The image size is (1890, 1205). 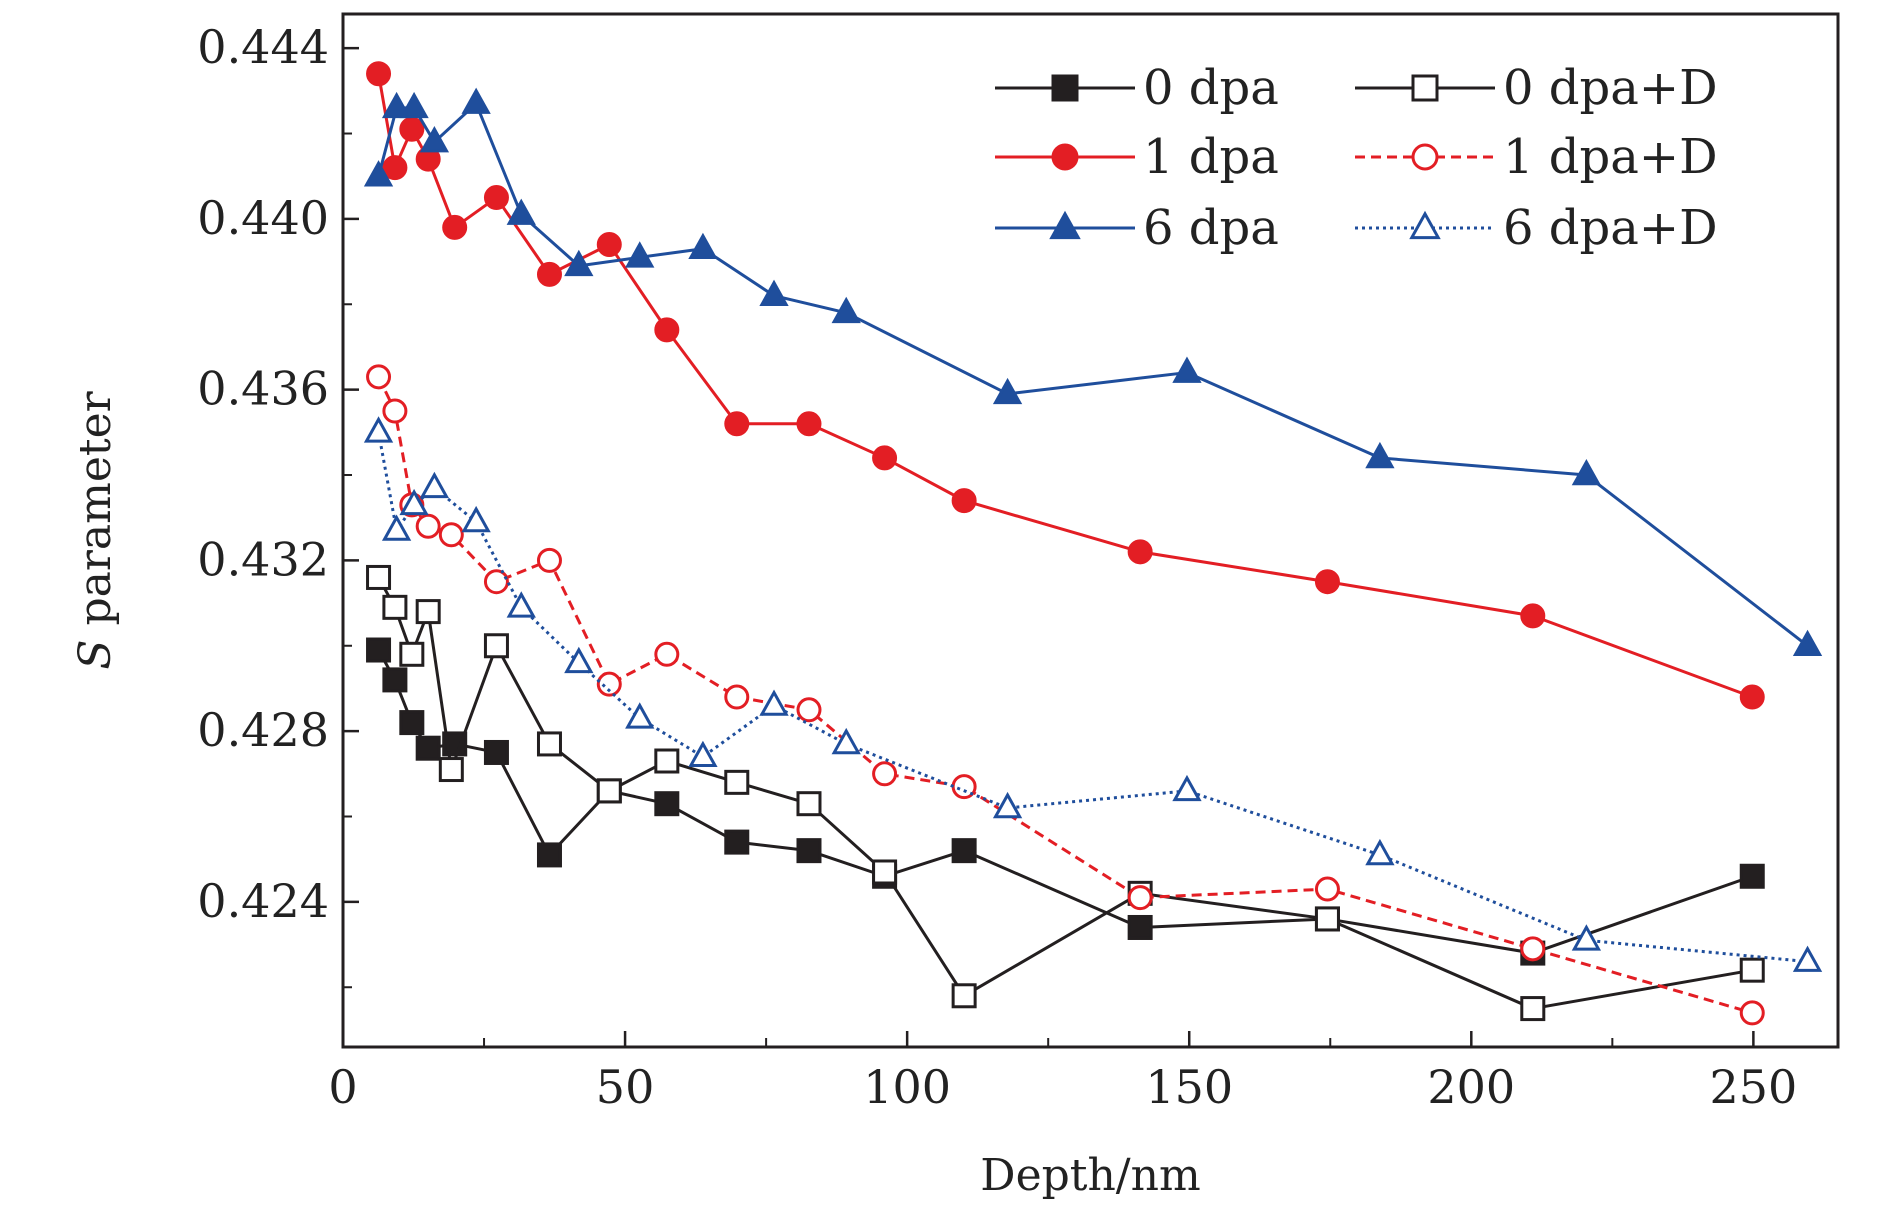 What do you see at coordinates (263, 218) in the screenshot?
I see `y-tick-label: 0.440` at bounding box center [263, 218].